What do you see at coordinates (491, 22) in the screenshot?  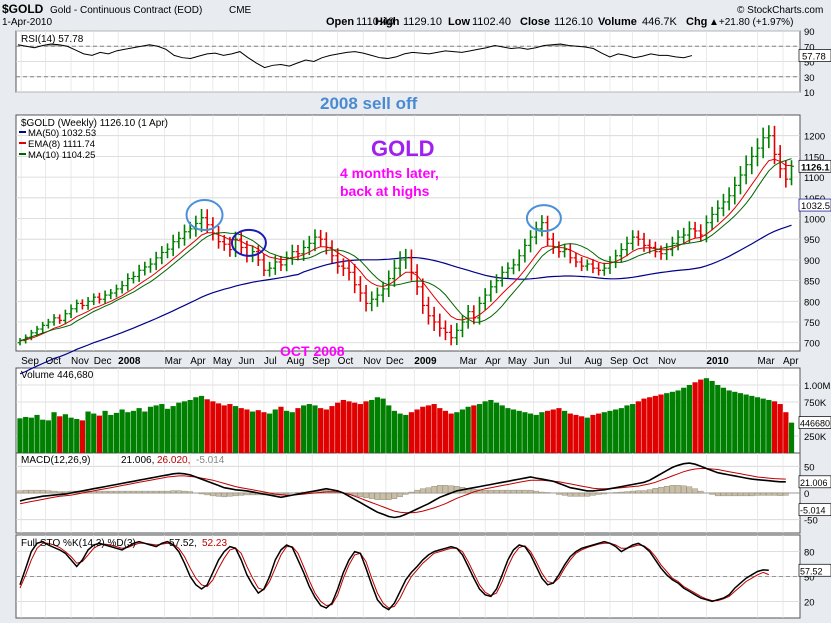 I see `header-low-value: 1102.40` at bounding box center [491, 22].